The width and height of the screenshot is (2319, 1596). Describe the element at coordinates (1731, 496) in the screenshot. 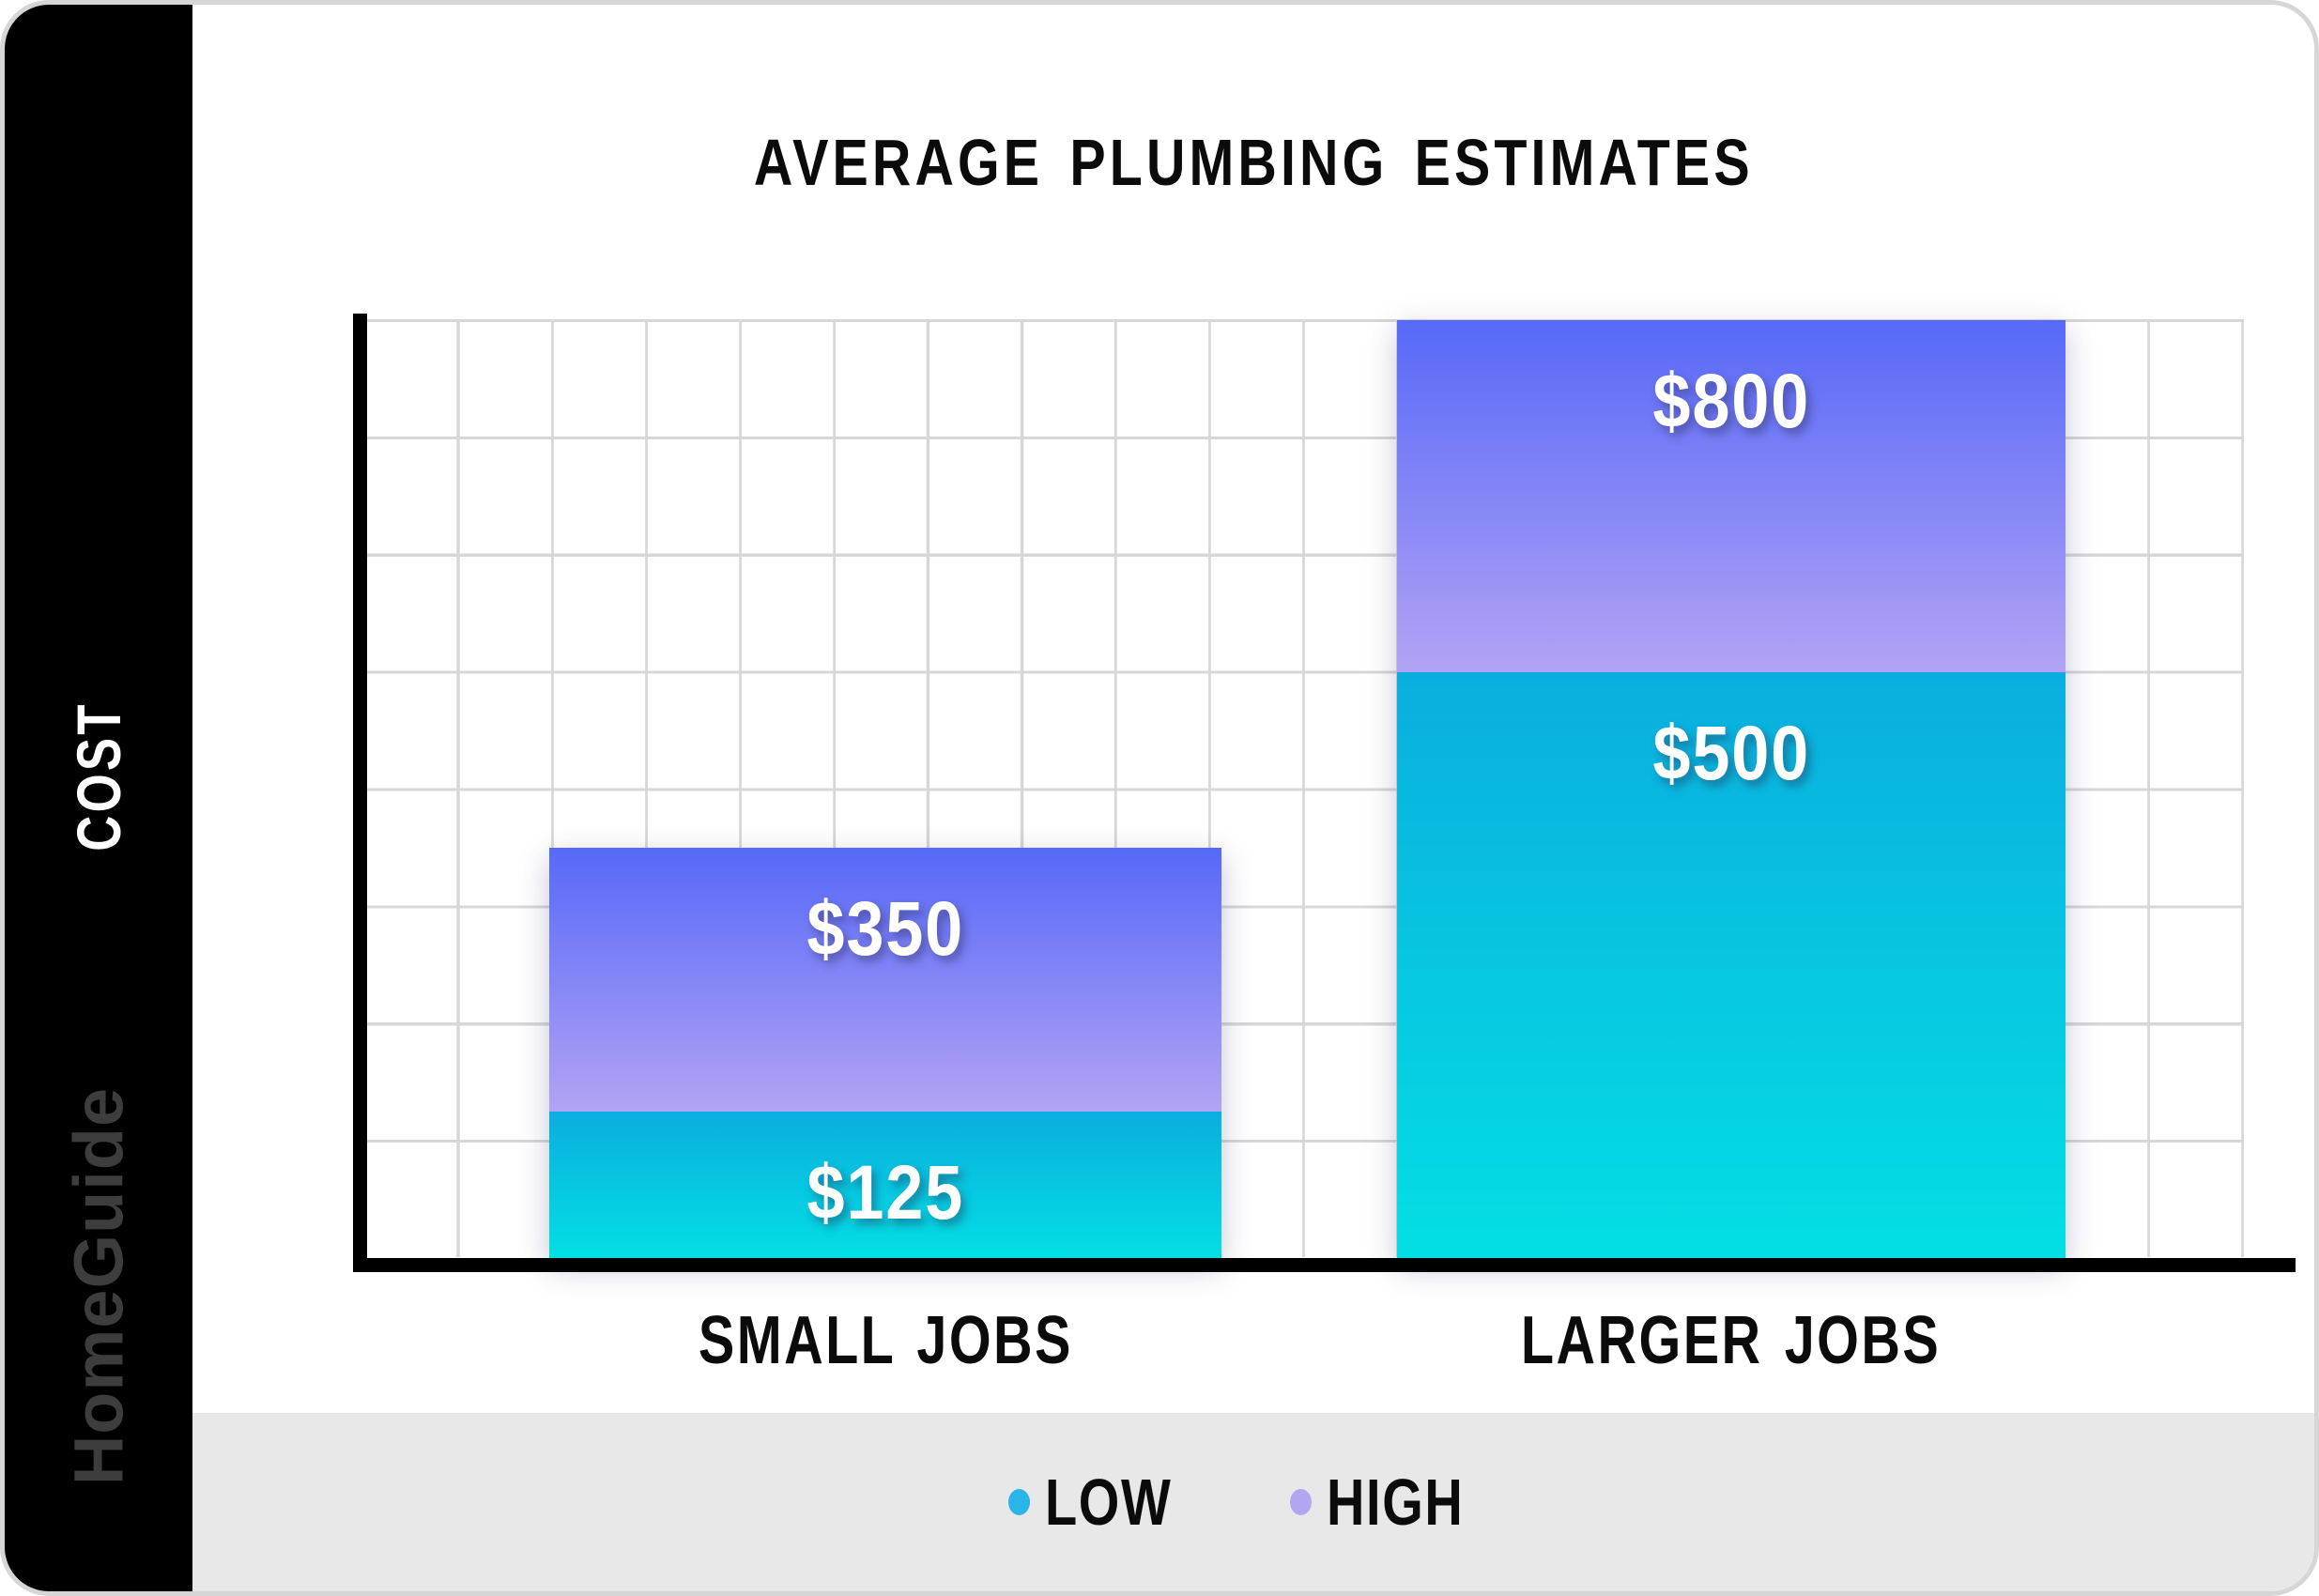

I see `bar-larger-jobs-high-segment: $800` at that location.